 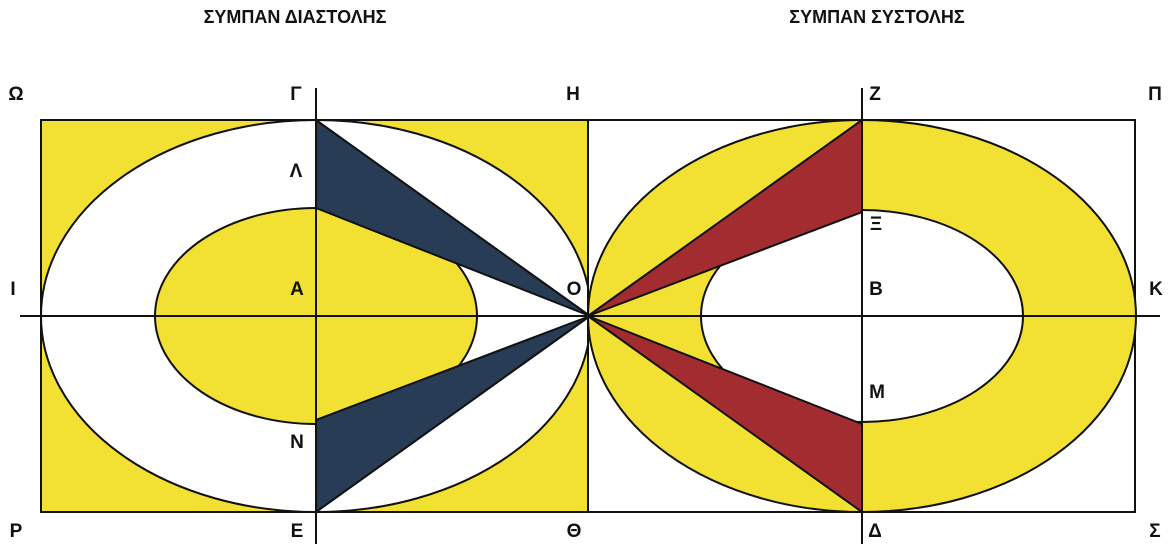 What do you see at coordinates (1154, 531) in the screenshot?
I see `point-label: Σ` at bounding box center [1154, 531].